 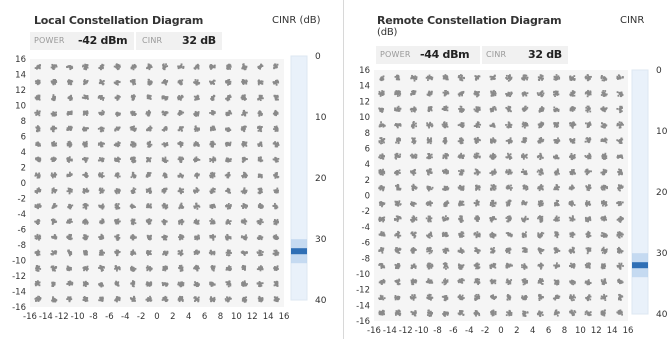 What do you see at coordinates (299, 251) in the screenshot?
I see `local-cinr-level-marker` at bounding box center [299, 251].